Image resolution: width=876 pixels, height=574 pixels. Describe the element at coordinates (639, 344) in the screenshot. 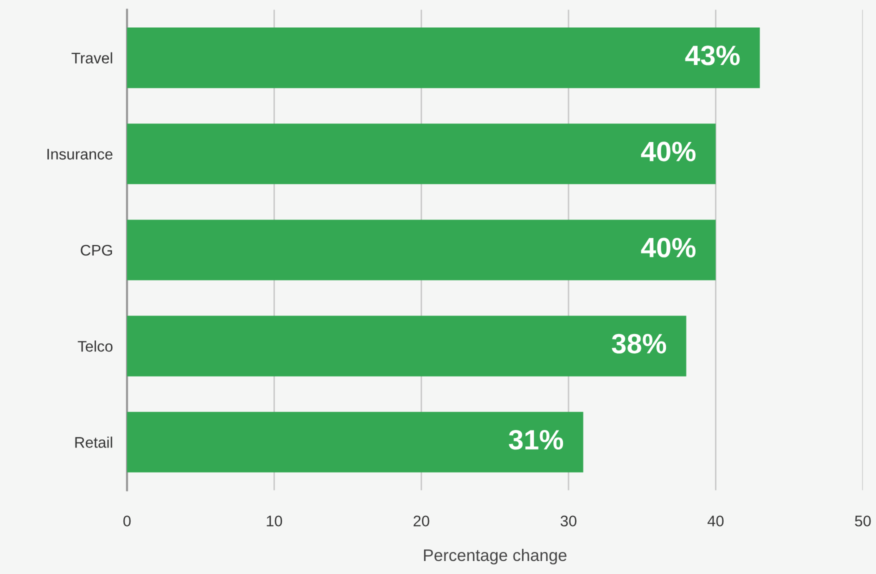

I see `data-label: 38%` at that location.